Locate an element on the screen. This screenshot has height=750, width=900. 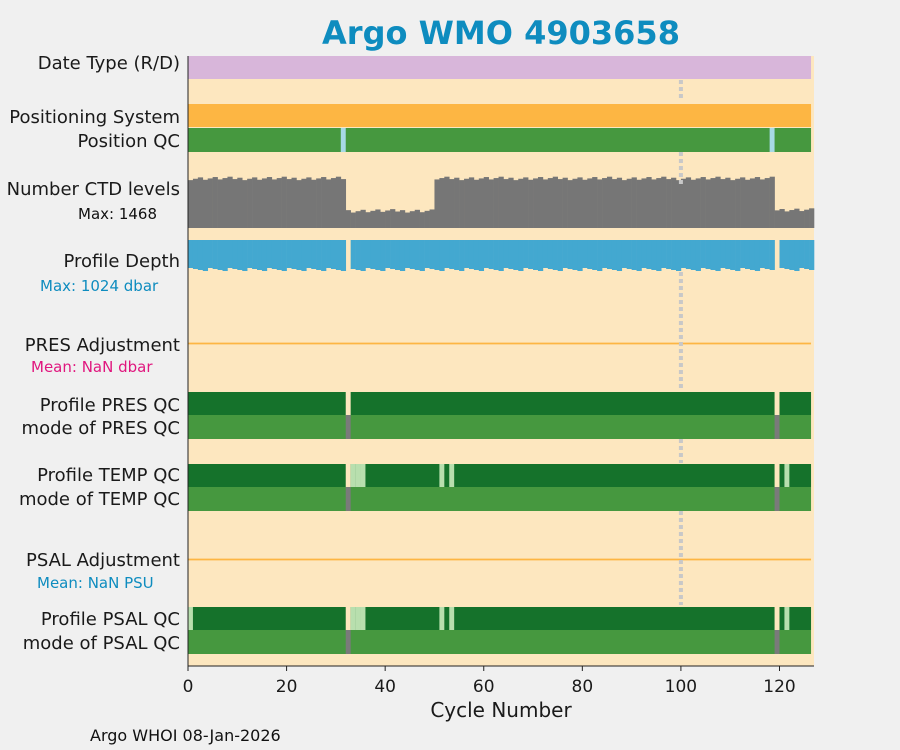
profile-psal-qc-light is located at coordinates (787, 618).